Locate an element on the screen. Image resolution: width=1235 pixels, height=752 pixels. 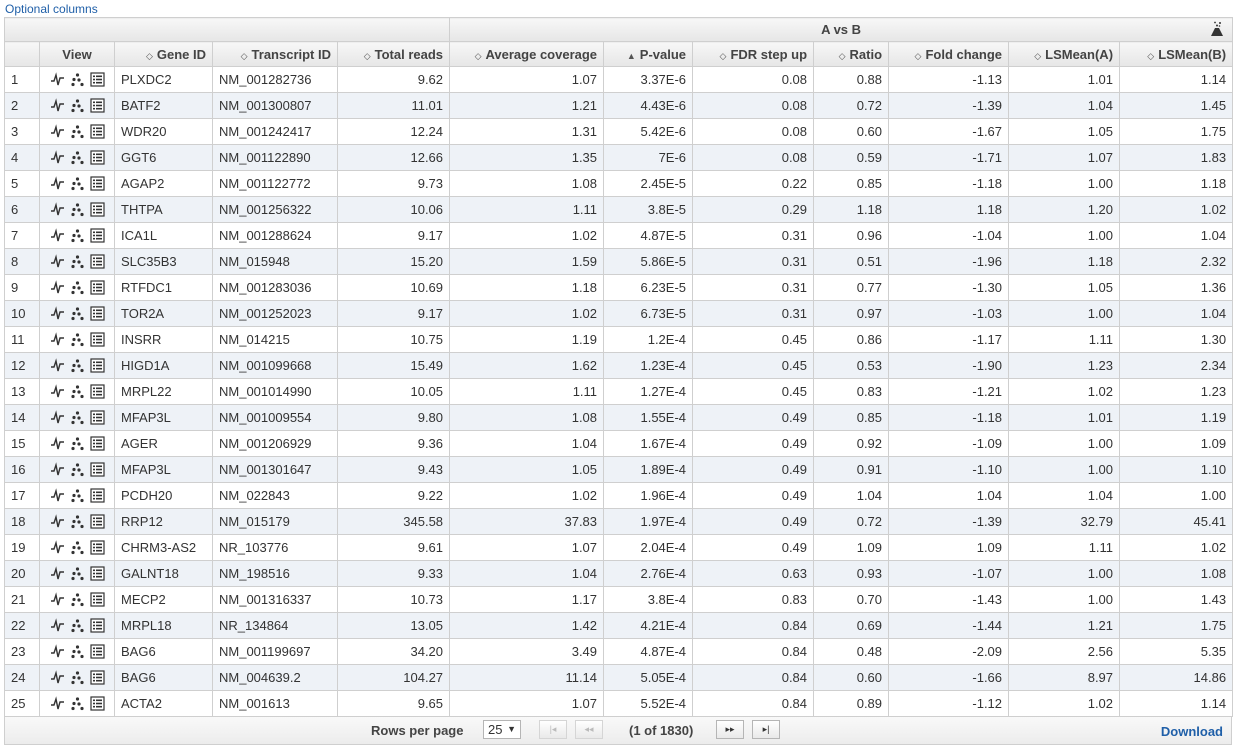
optional-columns-link: Optional columns is located at coordinates (51, 9).